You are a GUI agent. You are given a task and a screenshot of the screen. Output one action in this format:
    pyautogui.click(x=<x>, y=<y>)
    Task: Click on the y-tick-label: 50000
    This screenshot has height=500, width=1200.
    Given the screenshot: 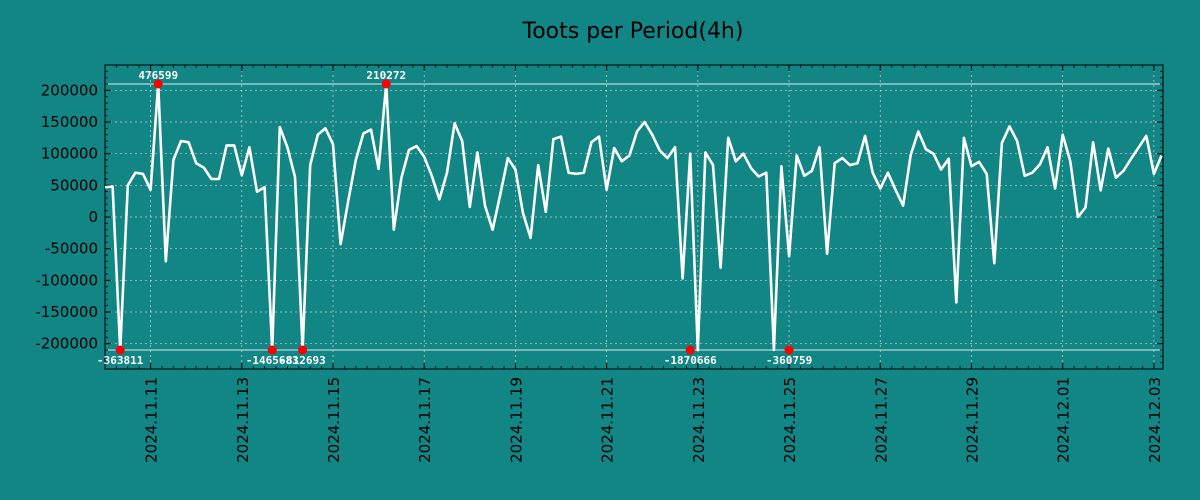 What is the action you would take?
    pyautogui.click(x=74, y=185)
    